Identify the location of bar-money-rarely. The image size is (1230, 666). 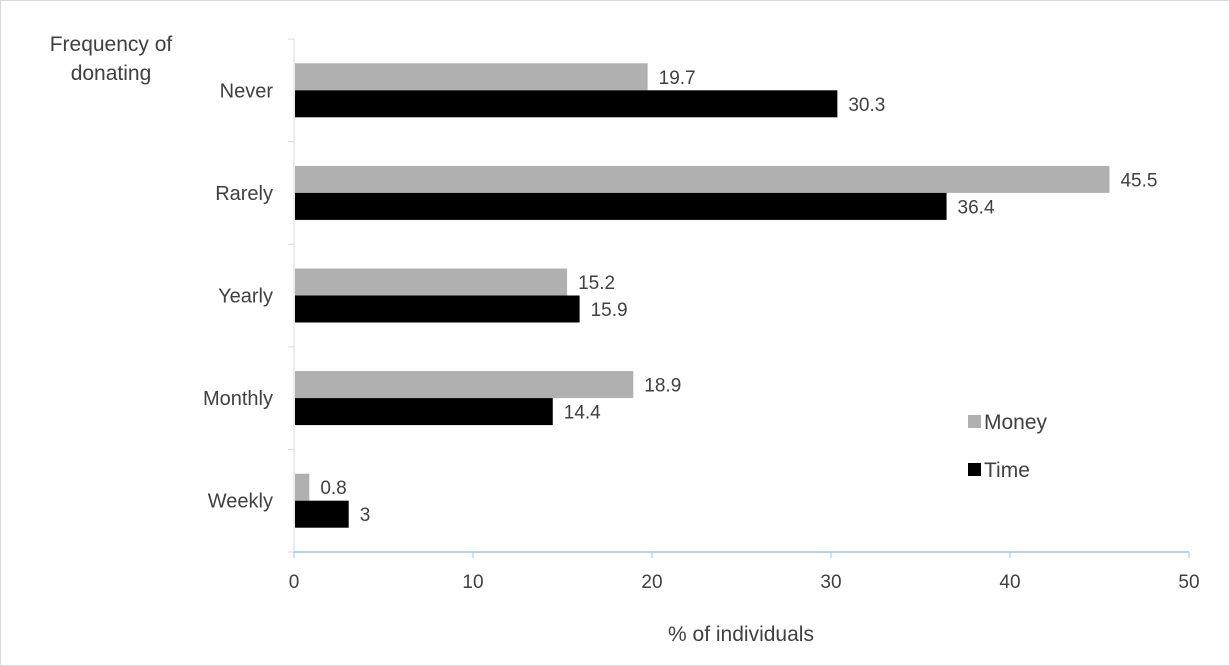
(702, 179).